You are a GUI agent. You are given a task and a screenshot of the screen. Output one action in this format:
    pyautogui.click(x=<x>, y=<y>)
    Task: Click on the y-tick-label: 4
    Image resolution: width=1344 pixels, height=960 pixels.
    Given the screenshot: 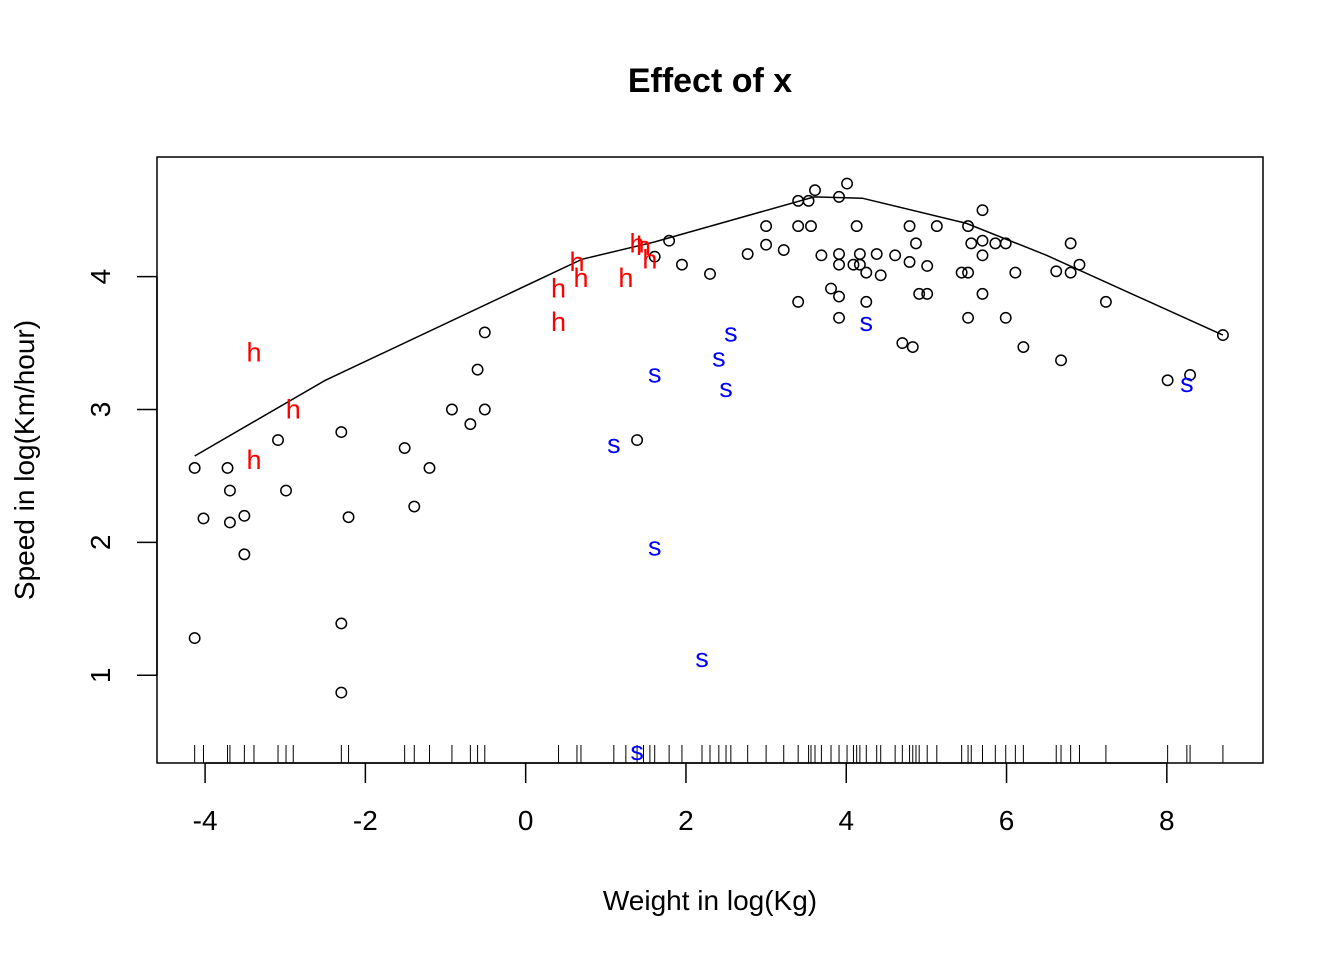 What is the action you would take?
    pyautogui.click(x=100, y=277)
    